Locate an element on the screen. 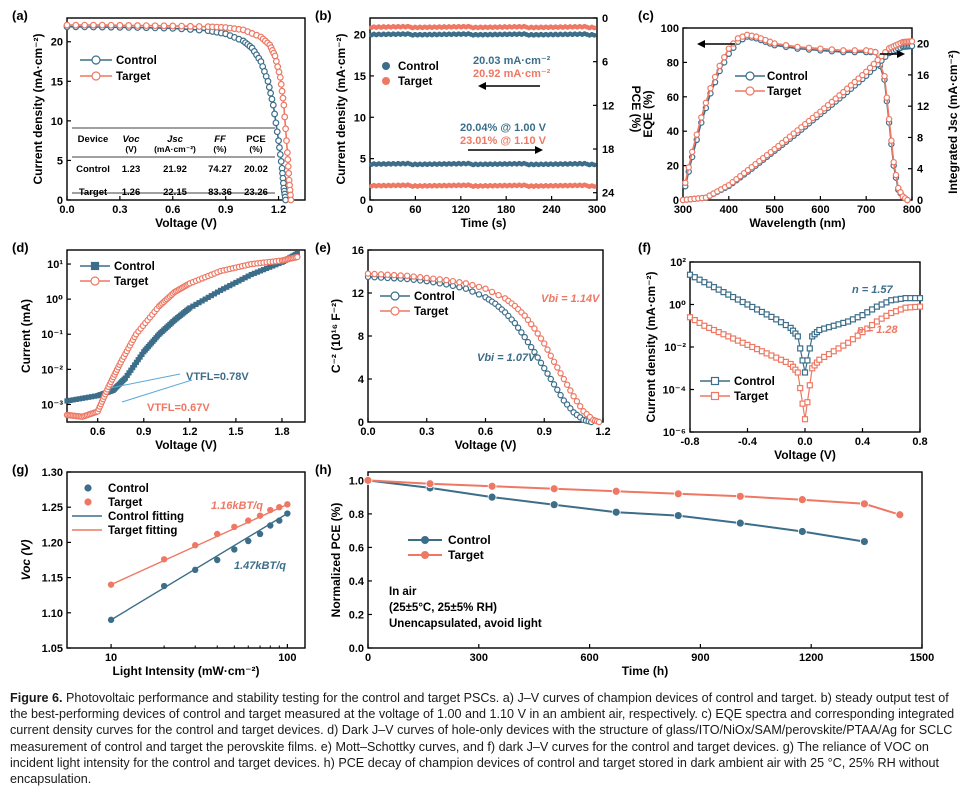 This screenshot has width=971, height=811. y-axis-tick-label: 0.8 is located at coordinates (356, 515).